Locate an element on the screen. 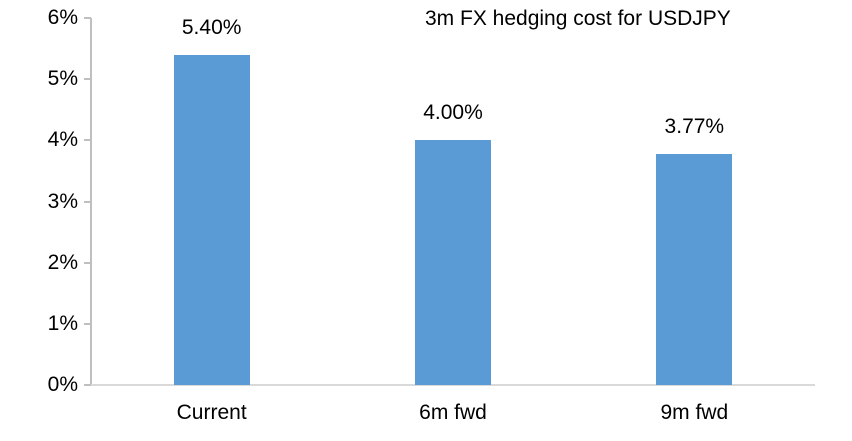  x-tick-label: Current is located at coordinates (211, 412).